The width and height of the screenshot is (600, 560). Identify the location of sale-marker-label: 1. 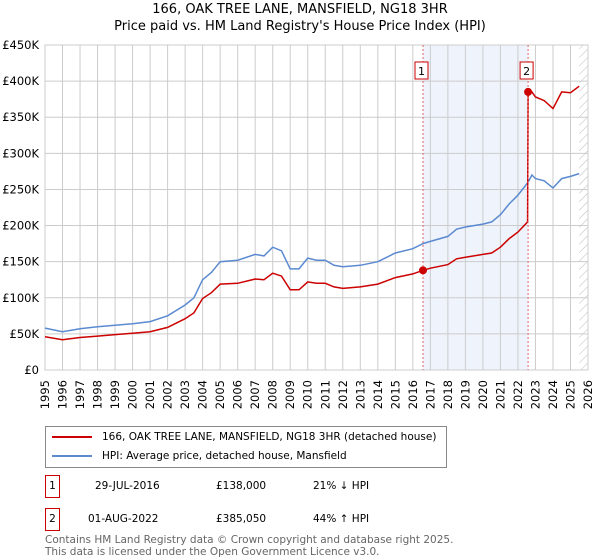
(421, 71).